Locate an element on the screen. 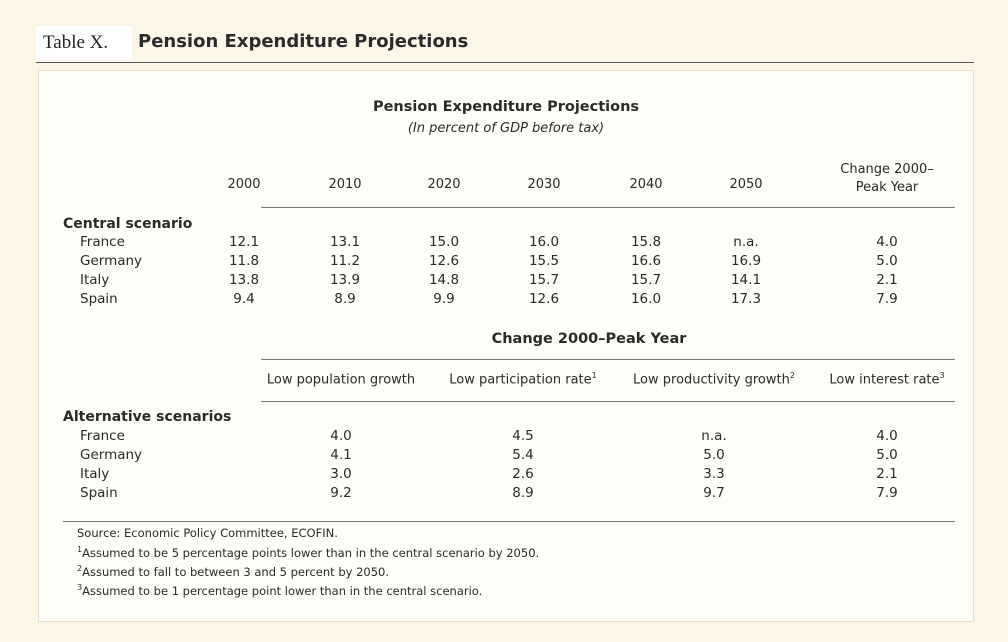 The image size is (1008, 642). alt-column-header: Low interest rate3 is located at coordinates (887, 379).